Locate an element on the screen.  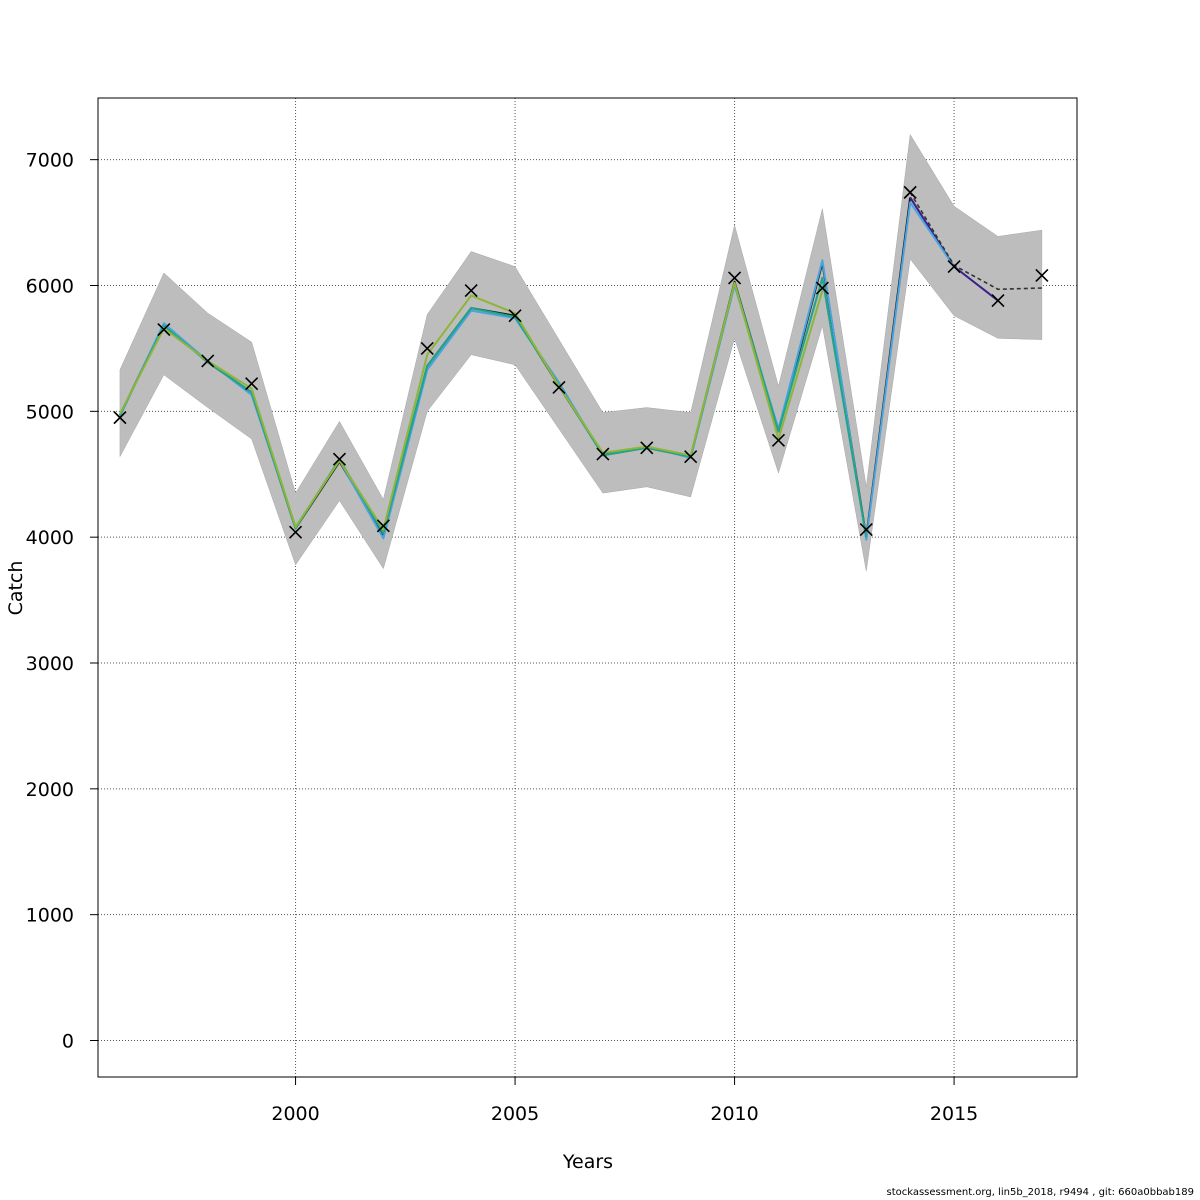
y-tick-label: 0 is located at coordinates (68, 1042).